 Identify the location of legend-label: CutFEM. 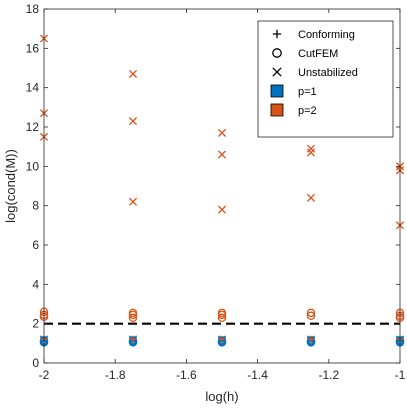
(318, 54).